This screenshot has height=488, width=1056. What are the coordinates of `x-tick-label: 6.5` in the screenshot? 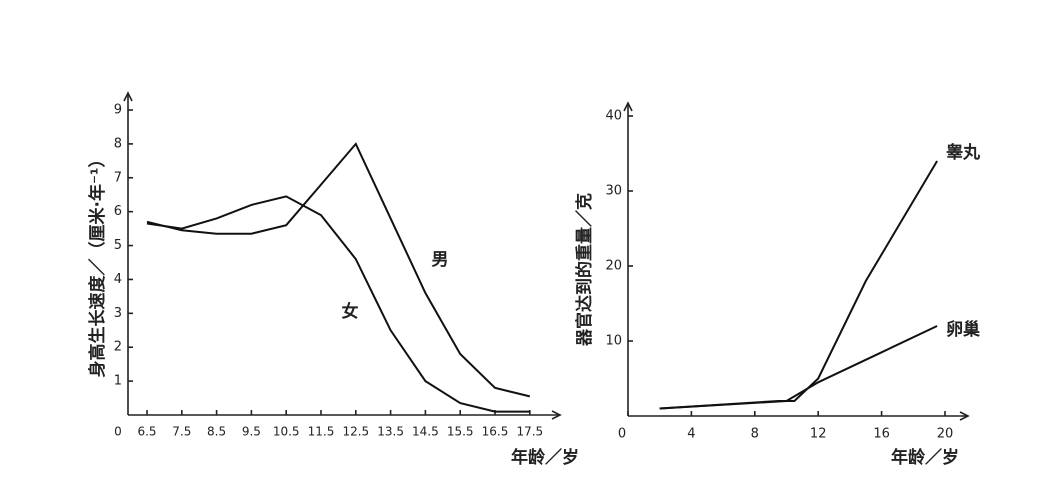 It's located at (146, 432).